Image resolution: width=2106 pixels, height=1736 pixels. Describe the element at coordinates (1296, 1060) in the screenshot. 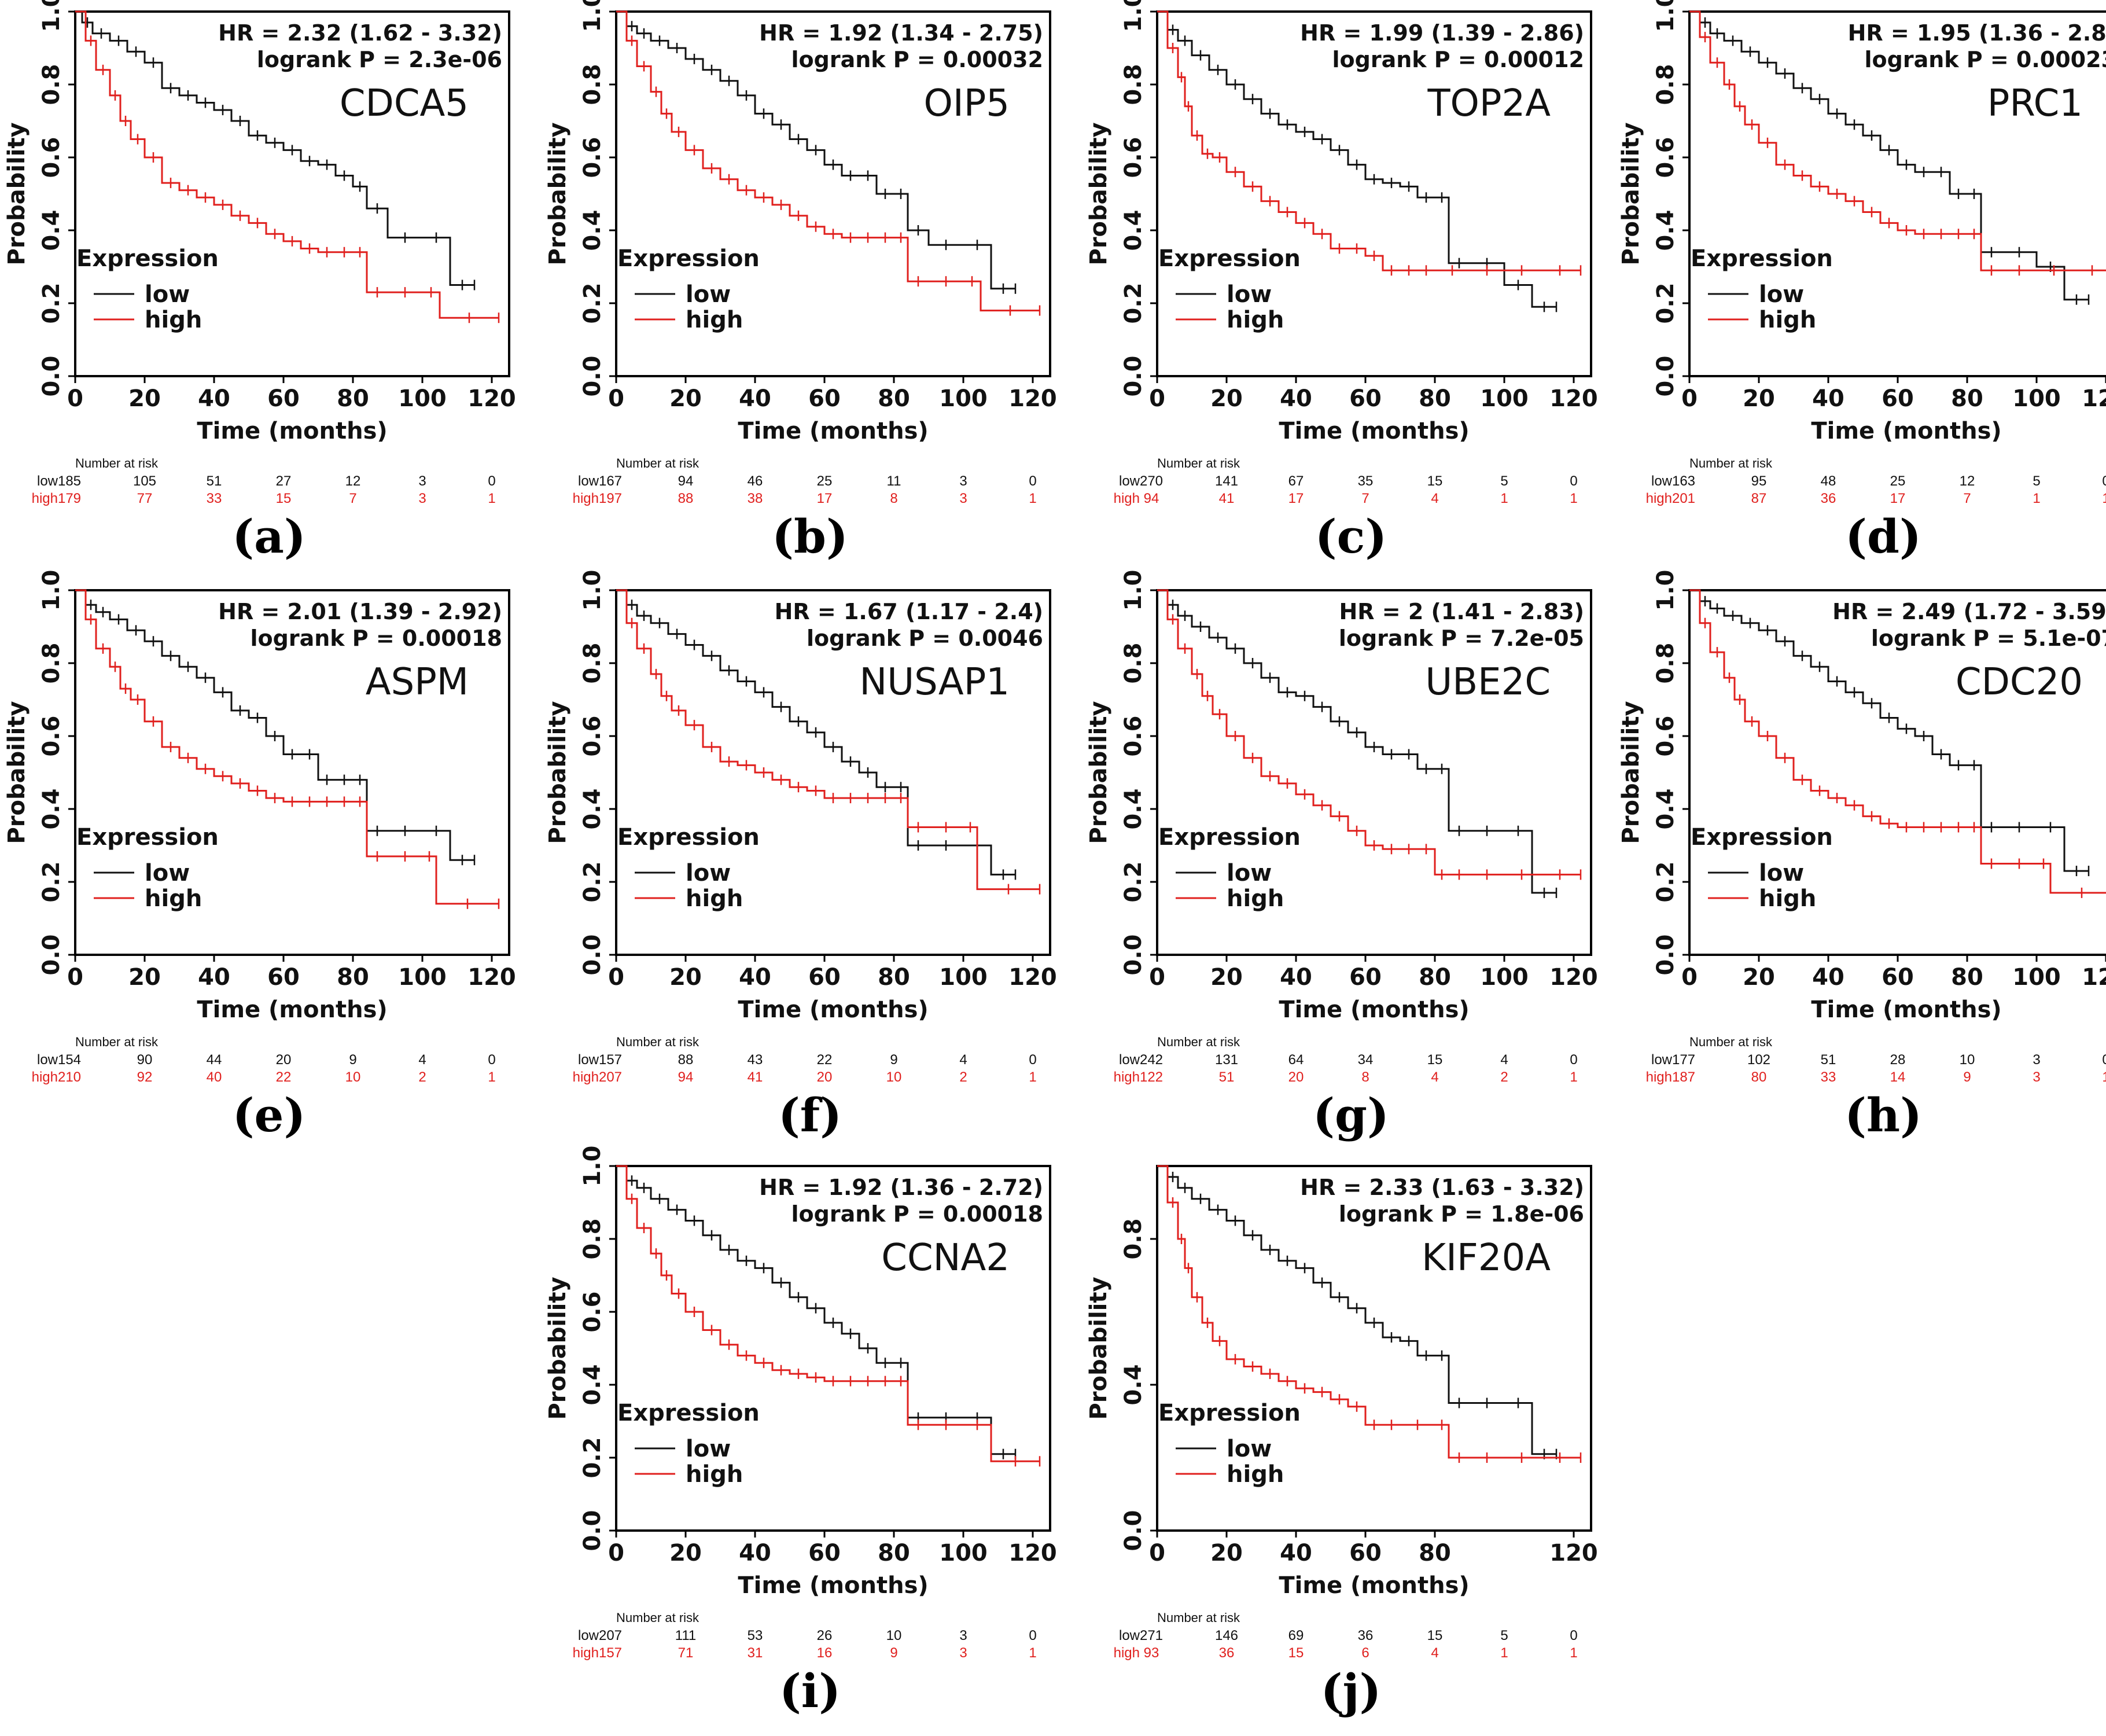

I see `risk-count: 64` at that location.